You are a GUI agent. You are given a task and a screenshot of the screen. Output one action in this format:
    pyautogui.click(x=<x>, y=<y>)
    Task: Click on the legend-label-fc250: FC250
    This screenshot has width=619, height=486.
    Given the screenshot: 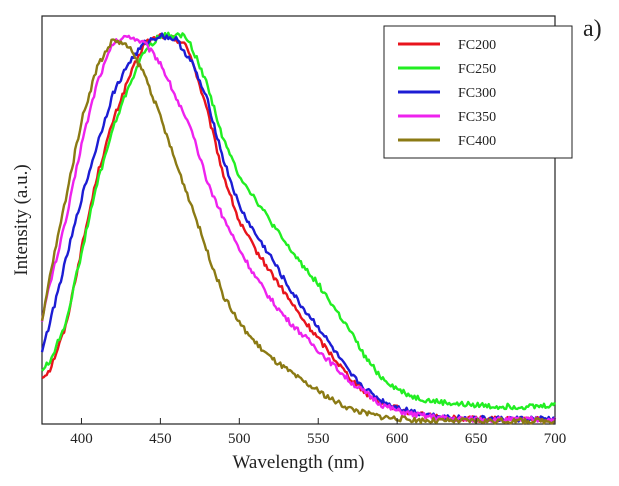 What is the action you would take?
    pyautogui.click(x=477, y=69)
    